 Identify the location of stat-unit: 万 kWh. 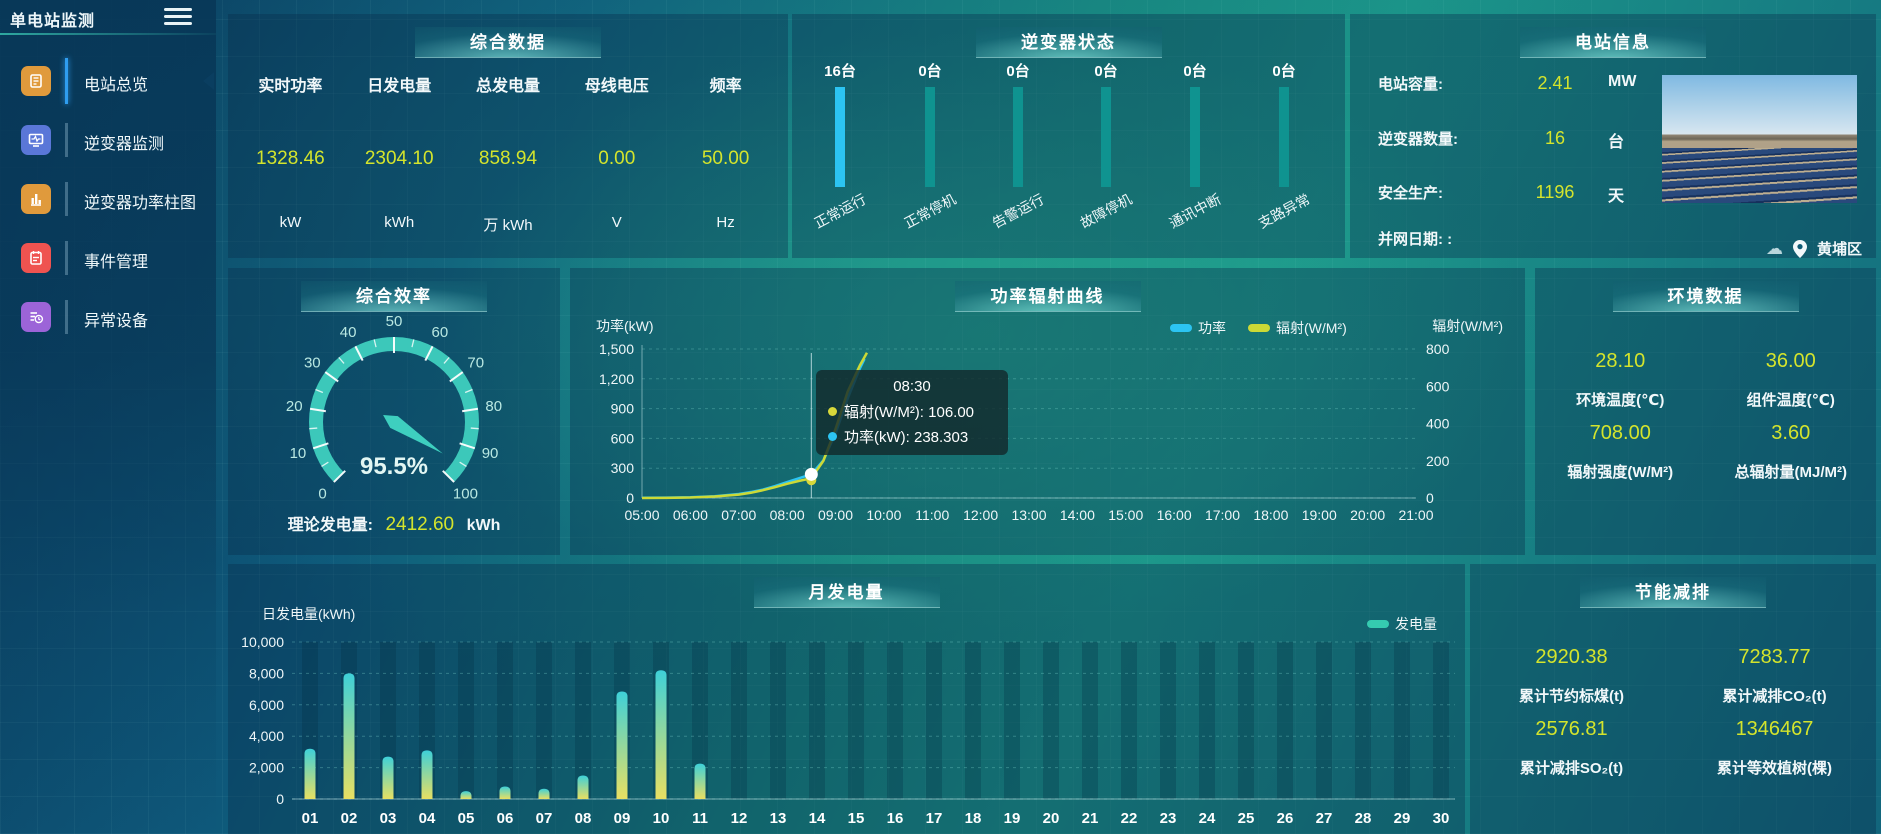
(508, 225).